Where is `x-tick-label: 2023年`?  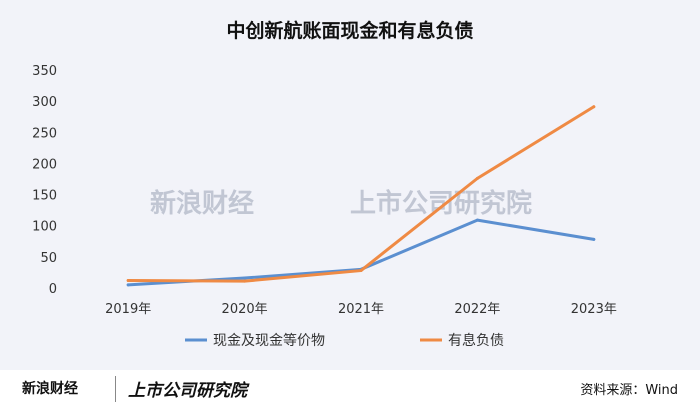 x-tick-label: 2023年 is located at coordinates (594, 309).